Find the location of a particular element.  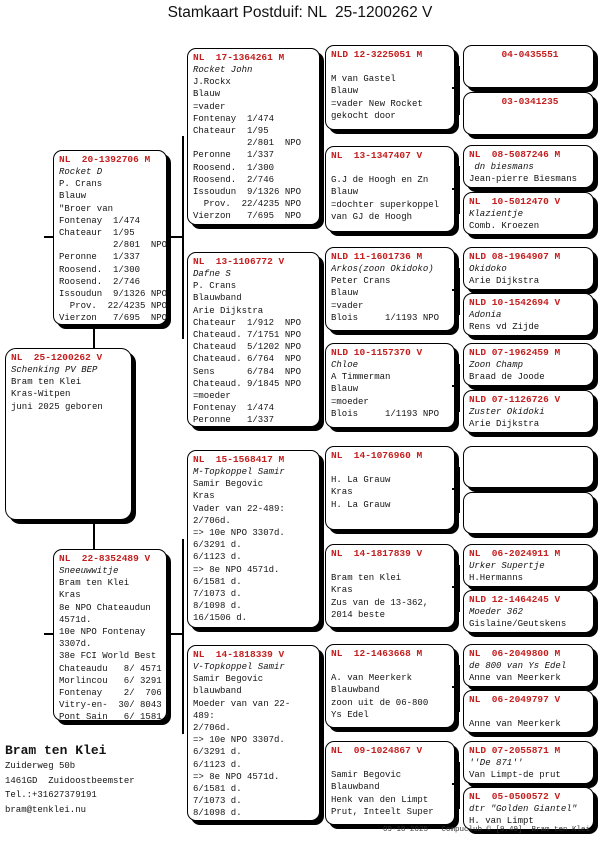

ring-number: NL 22-8352489 V is located at coordinates (105, 558).